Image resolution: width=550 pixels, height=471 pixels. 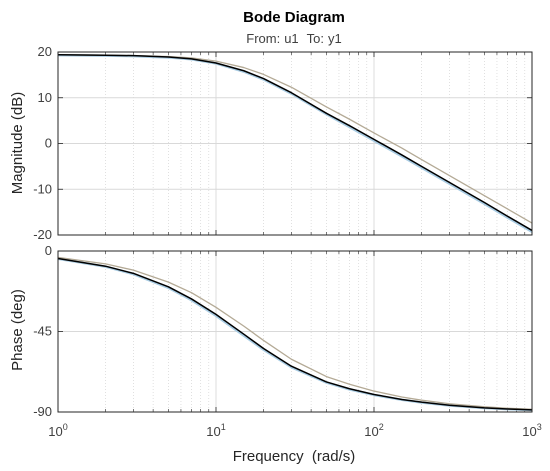 I want to click on frequency-x-tick-label: 10⁰, so click(x=57, y=430).